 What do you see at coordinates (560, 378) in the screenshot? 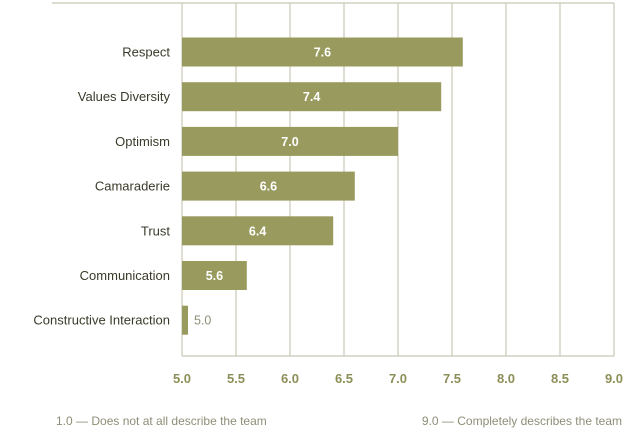
I see `x-tick-label: 8.5` at bounding box center [560, 378].